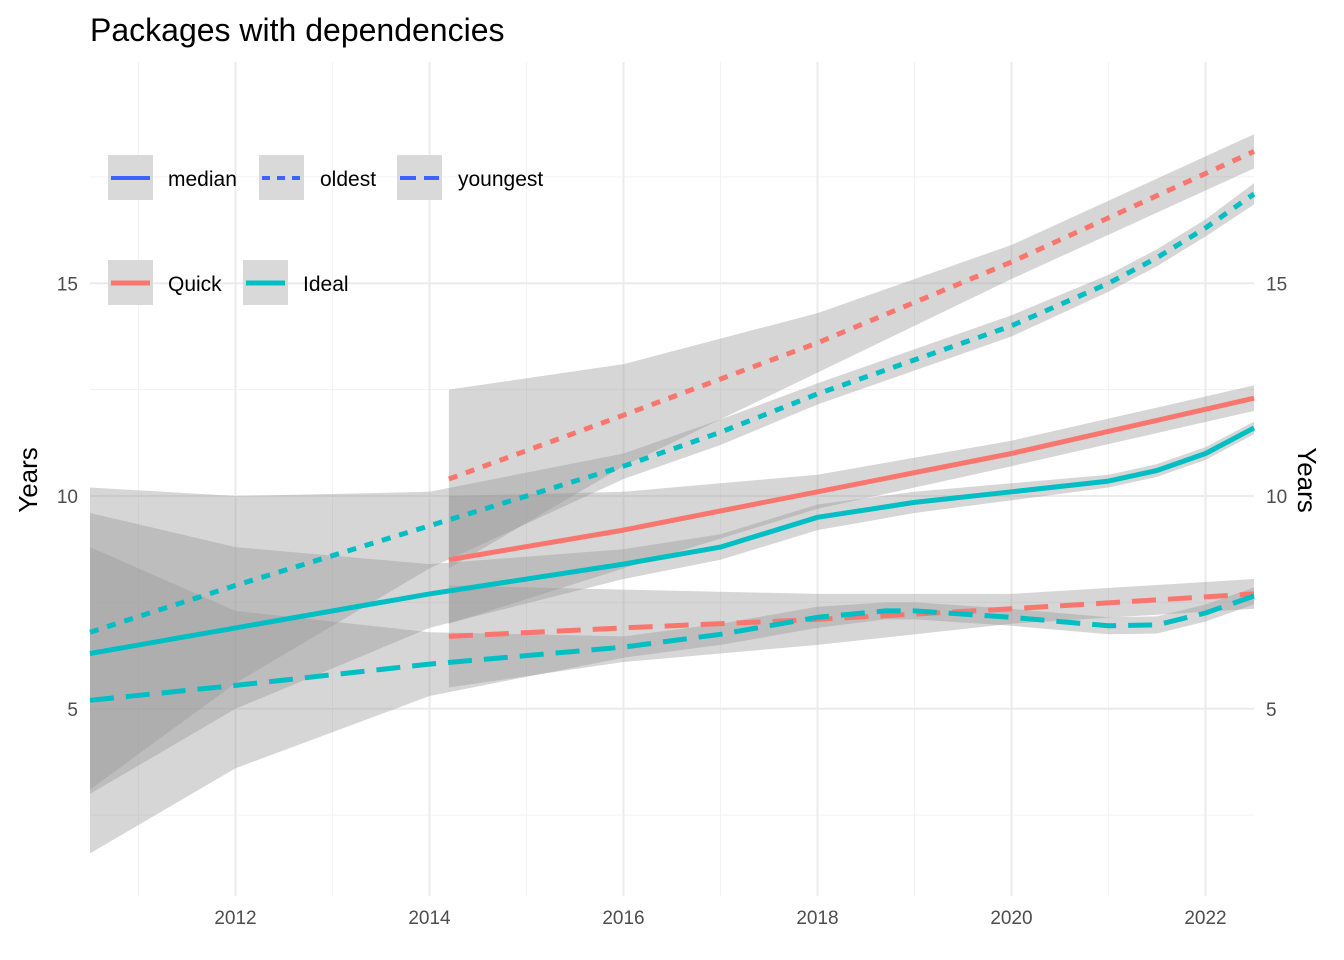 The image size is (1344, 960). What do you see at coordinates (851, 633) in the screenshot?
I see `confidence-band` at bounding box center [851, 633].